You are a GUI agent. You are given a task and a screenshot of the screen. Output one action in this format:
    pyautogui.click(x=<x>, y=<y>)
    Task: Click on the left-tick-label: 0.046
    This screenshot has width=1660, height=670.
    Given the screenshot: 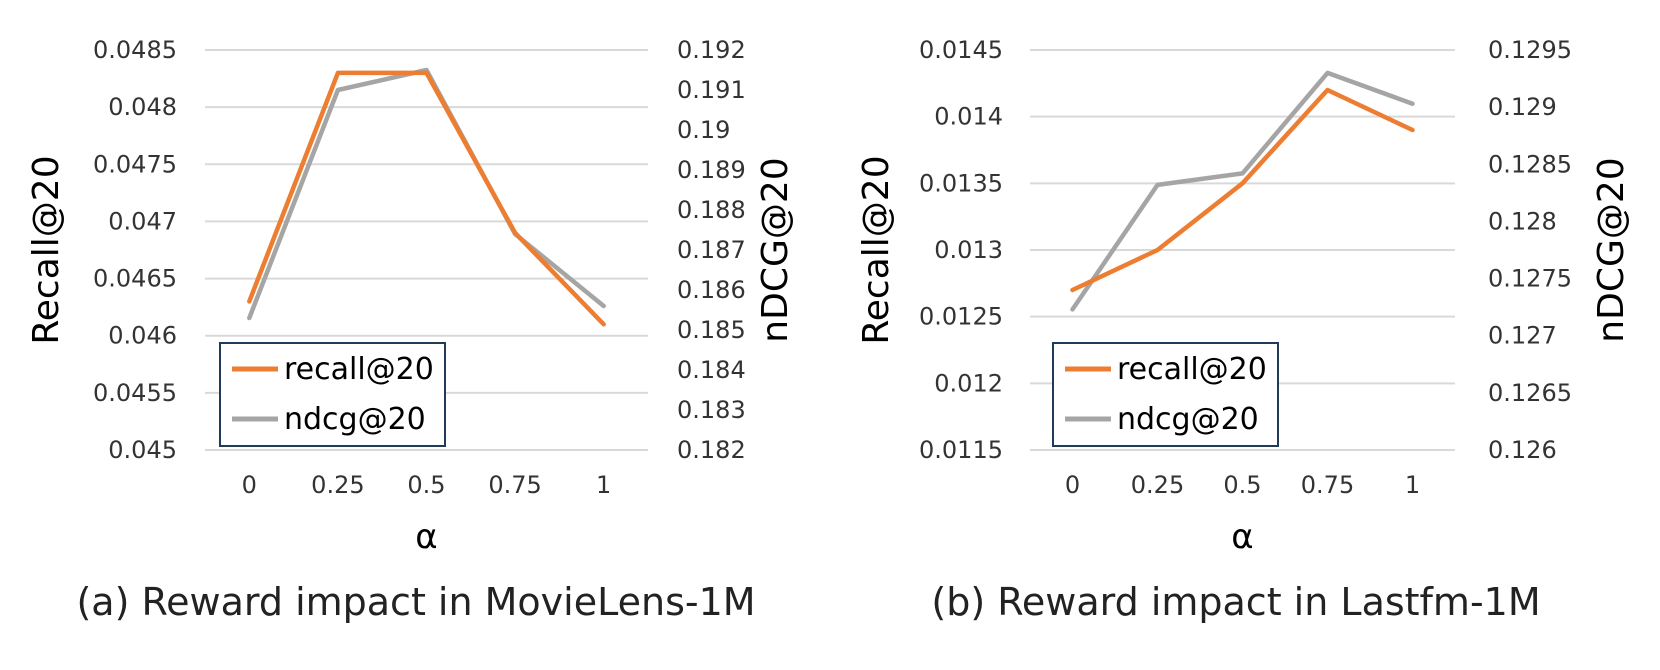 What is the action you would take?
    pyautogui.click(x=142, y=336)
    